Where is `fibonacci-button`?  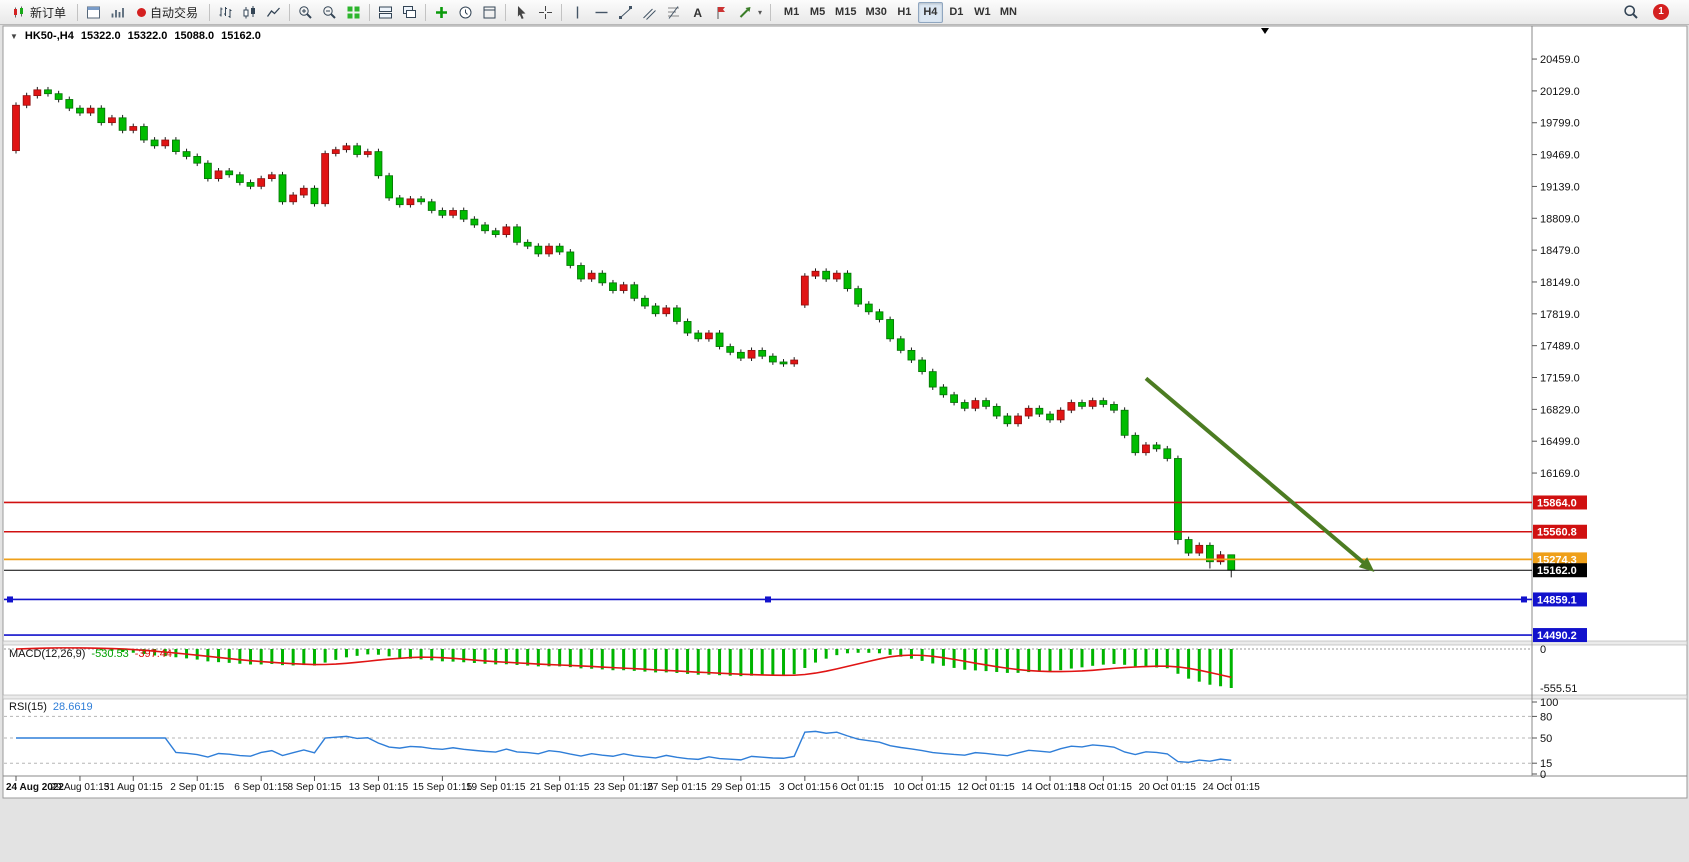
fibonacci-button is located at coordinates (673, 12).